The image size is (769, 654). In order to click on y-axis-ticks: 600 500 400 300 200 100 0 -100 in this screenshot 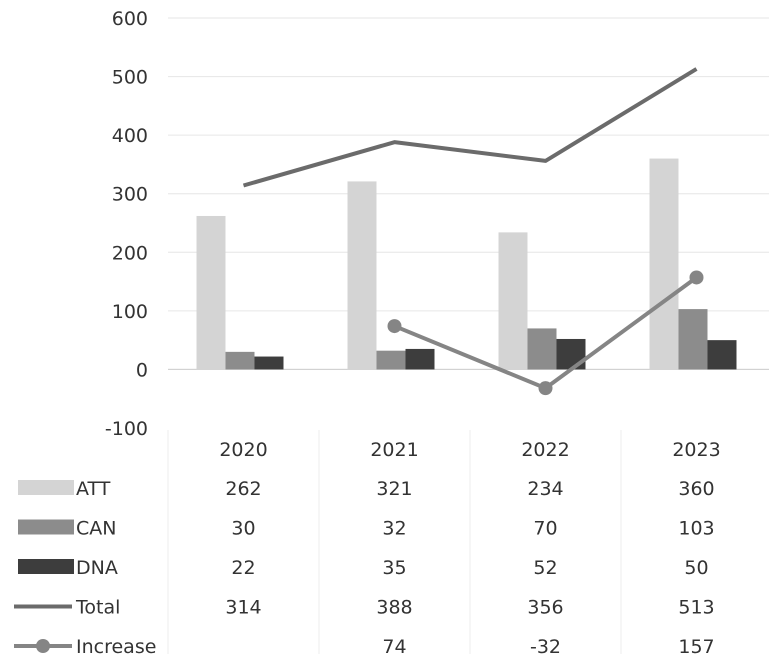, I will do `click(126, 224)`.